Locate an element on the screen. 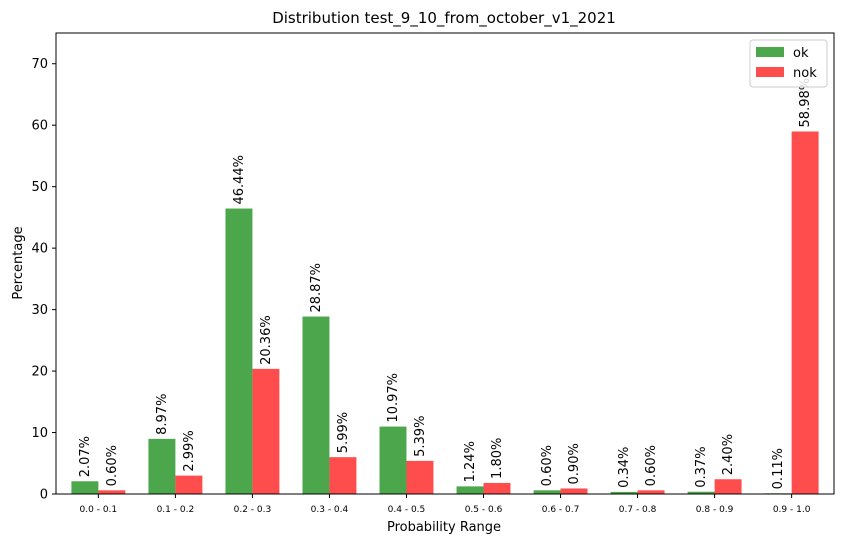 The width and height of the screenshot is (841, 543). legend-label-ok: ok is located at coordinates (801, 53).